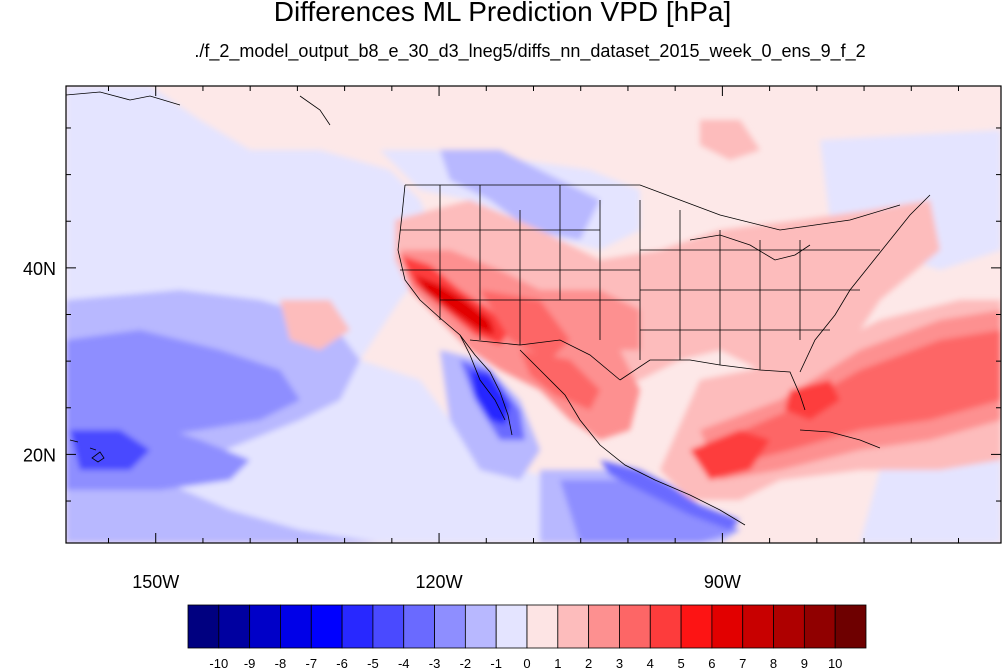 The image size is (1005, 672). Describe the element at coordinates (373, 663) in the screenshot. I see `colorbar-label: -5` at that location.